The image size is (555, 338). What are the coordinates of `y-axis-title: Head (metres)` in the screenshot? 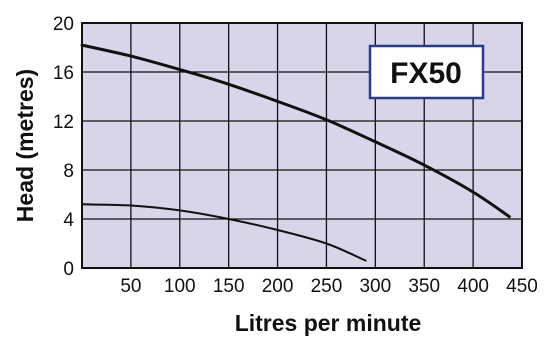 It's located at (25, 145).